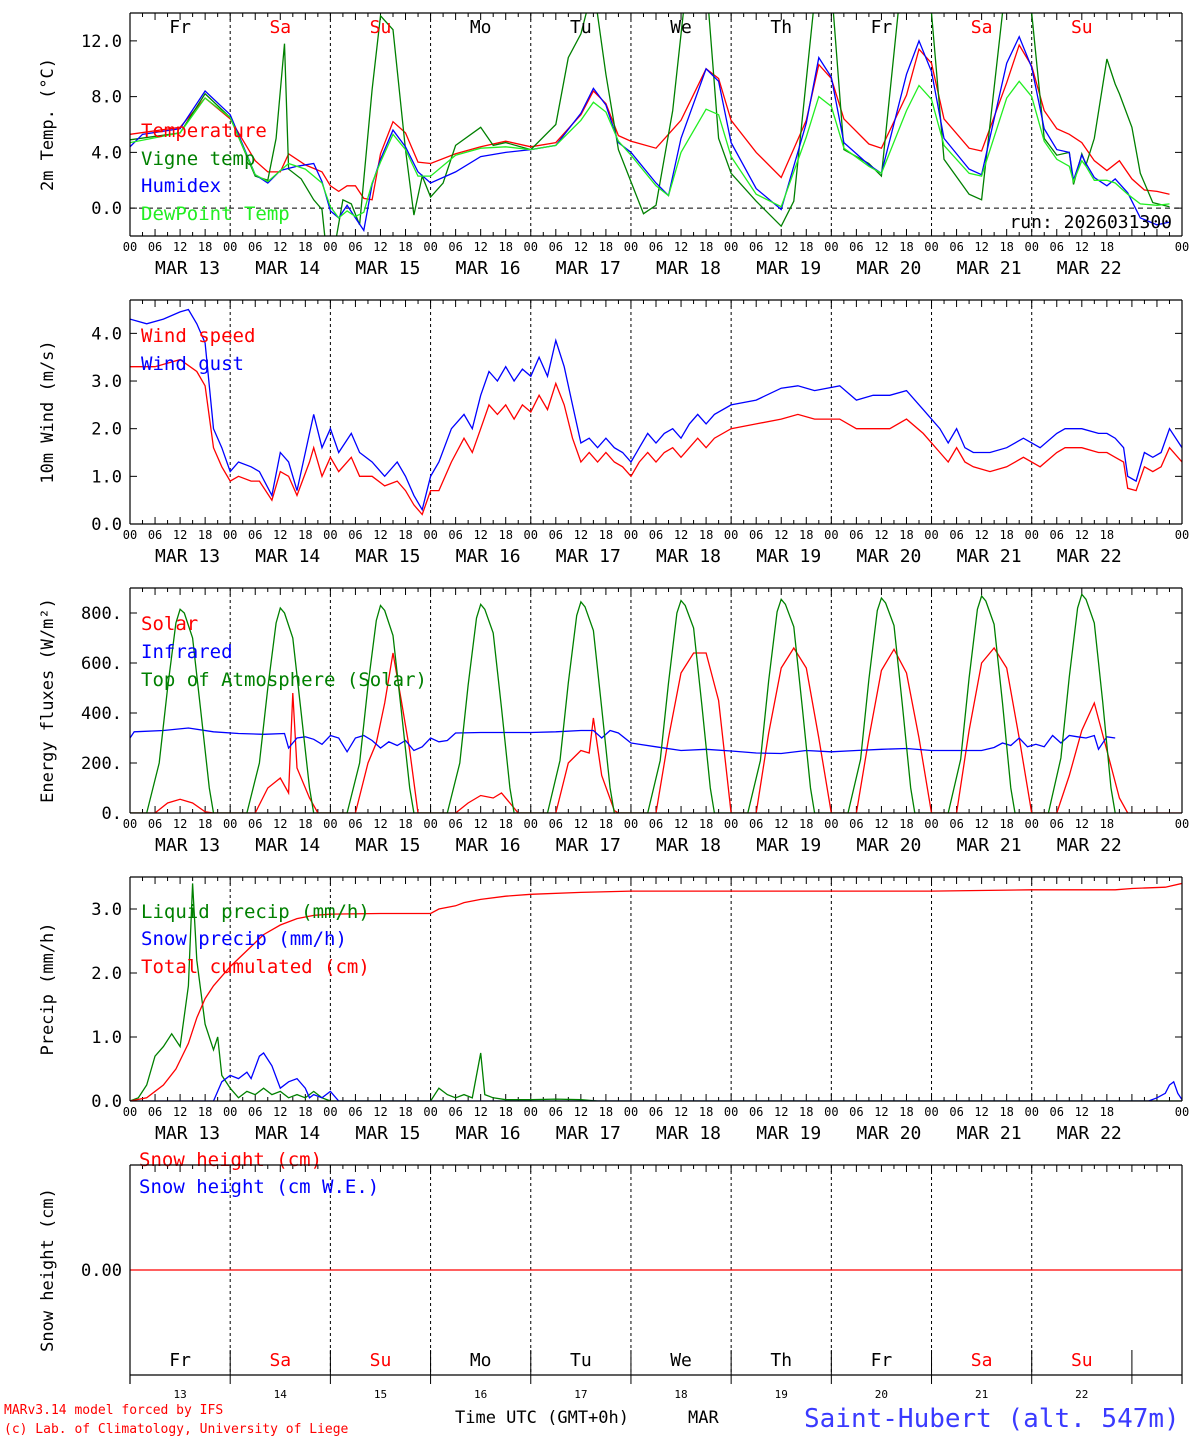 This screenshot has height=1440, width=1194. Describe the element at coordinates (992, 1419) in the screenshot. I see `station-title: Saint-Hubert (alt. 547m)` at that location.